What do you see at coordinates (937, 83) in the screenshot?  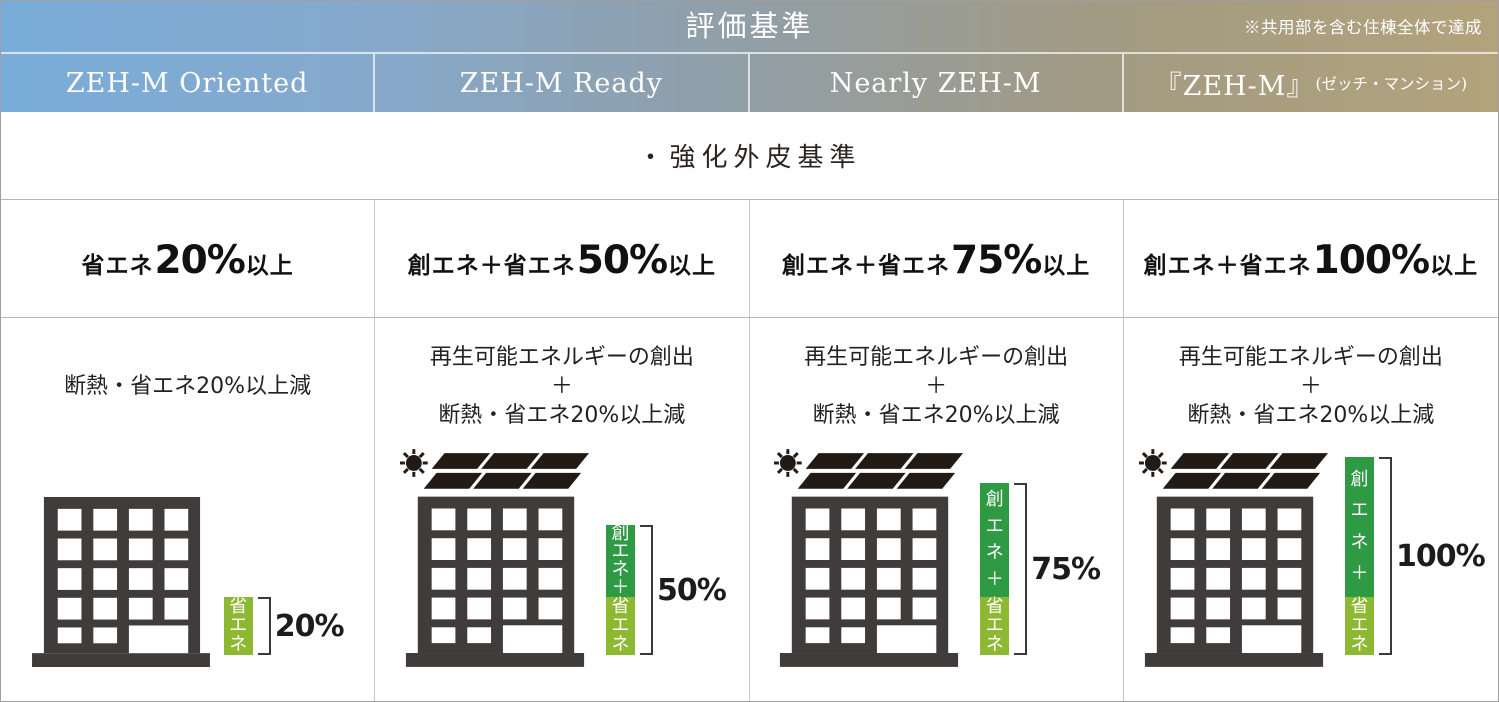 I see `column-header-nearly: Nearly ZEH-M` at bounding box center [937, 83].